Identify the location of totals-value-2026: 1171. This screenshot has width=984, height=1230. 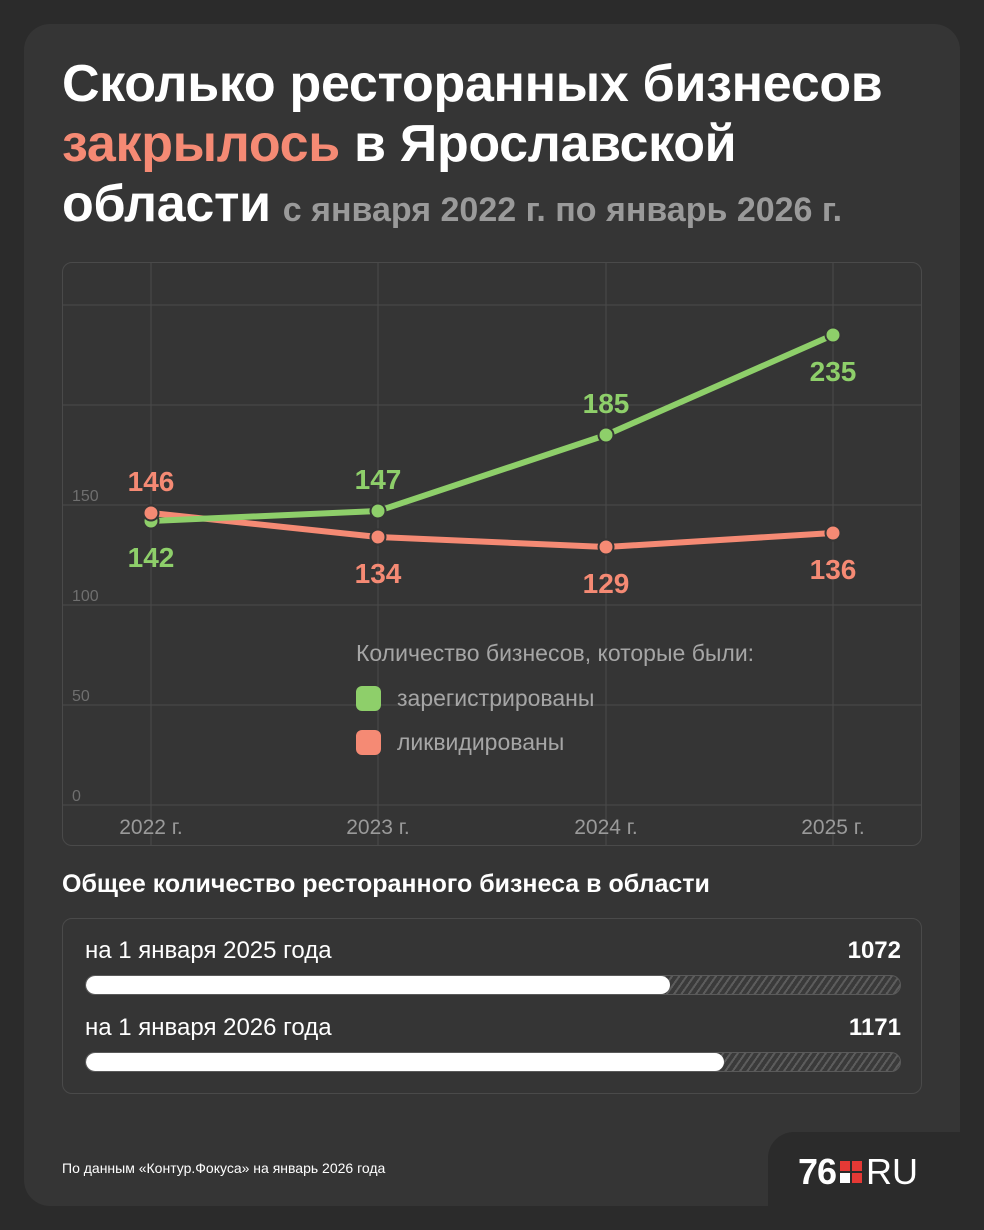
(874, 1027).